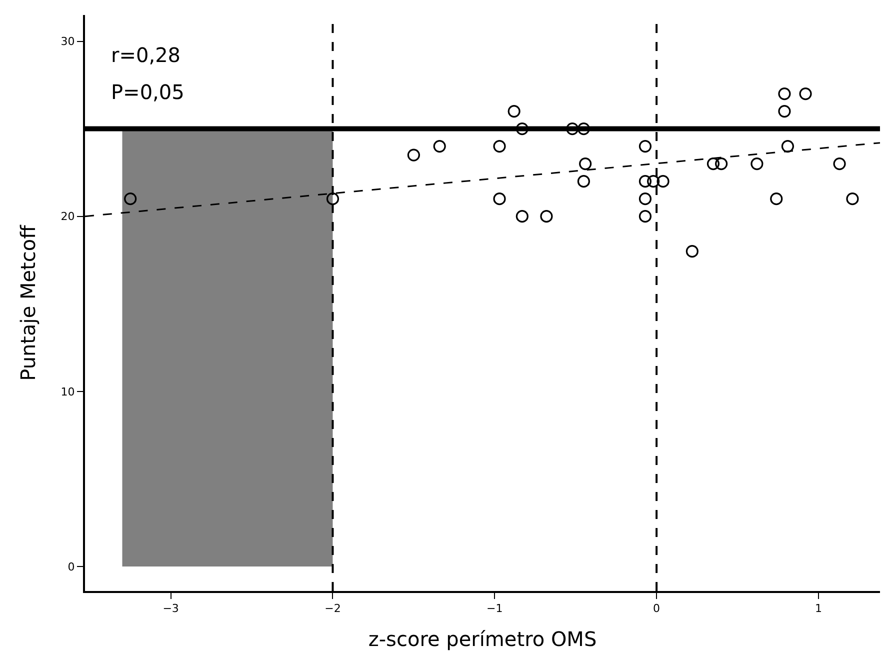  What do you see at coordinates (67, 41) in the screenshot?
I see `y-tick-label: 30` at bounding box center [67, 41].